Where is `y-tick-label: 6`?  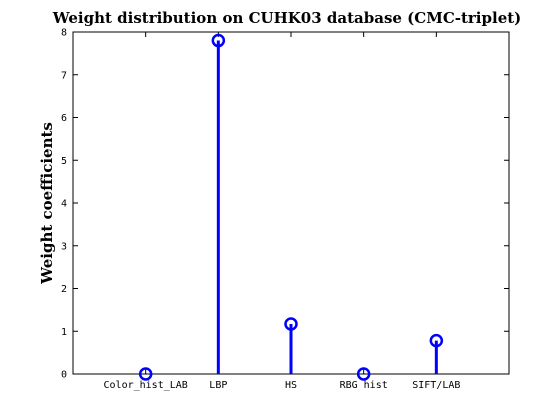 y-tick-label: 6 is located at coordinates (64, 118).